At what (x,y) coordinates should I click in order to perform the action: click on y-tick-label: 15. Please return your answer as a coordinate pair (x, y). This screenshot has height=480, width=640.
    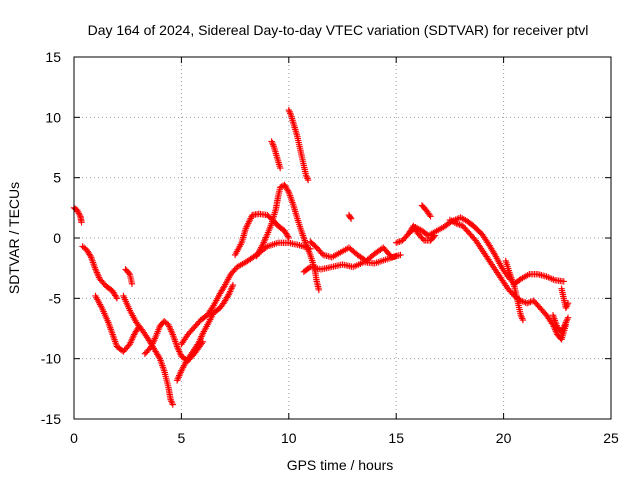
    Looking at the image, I should click on (53, 57).